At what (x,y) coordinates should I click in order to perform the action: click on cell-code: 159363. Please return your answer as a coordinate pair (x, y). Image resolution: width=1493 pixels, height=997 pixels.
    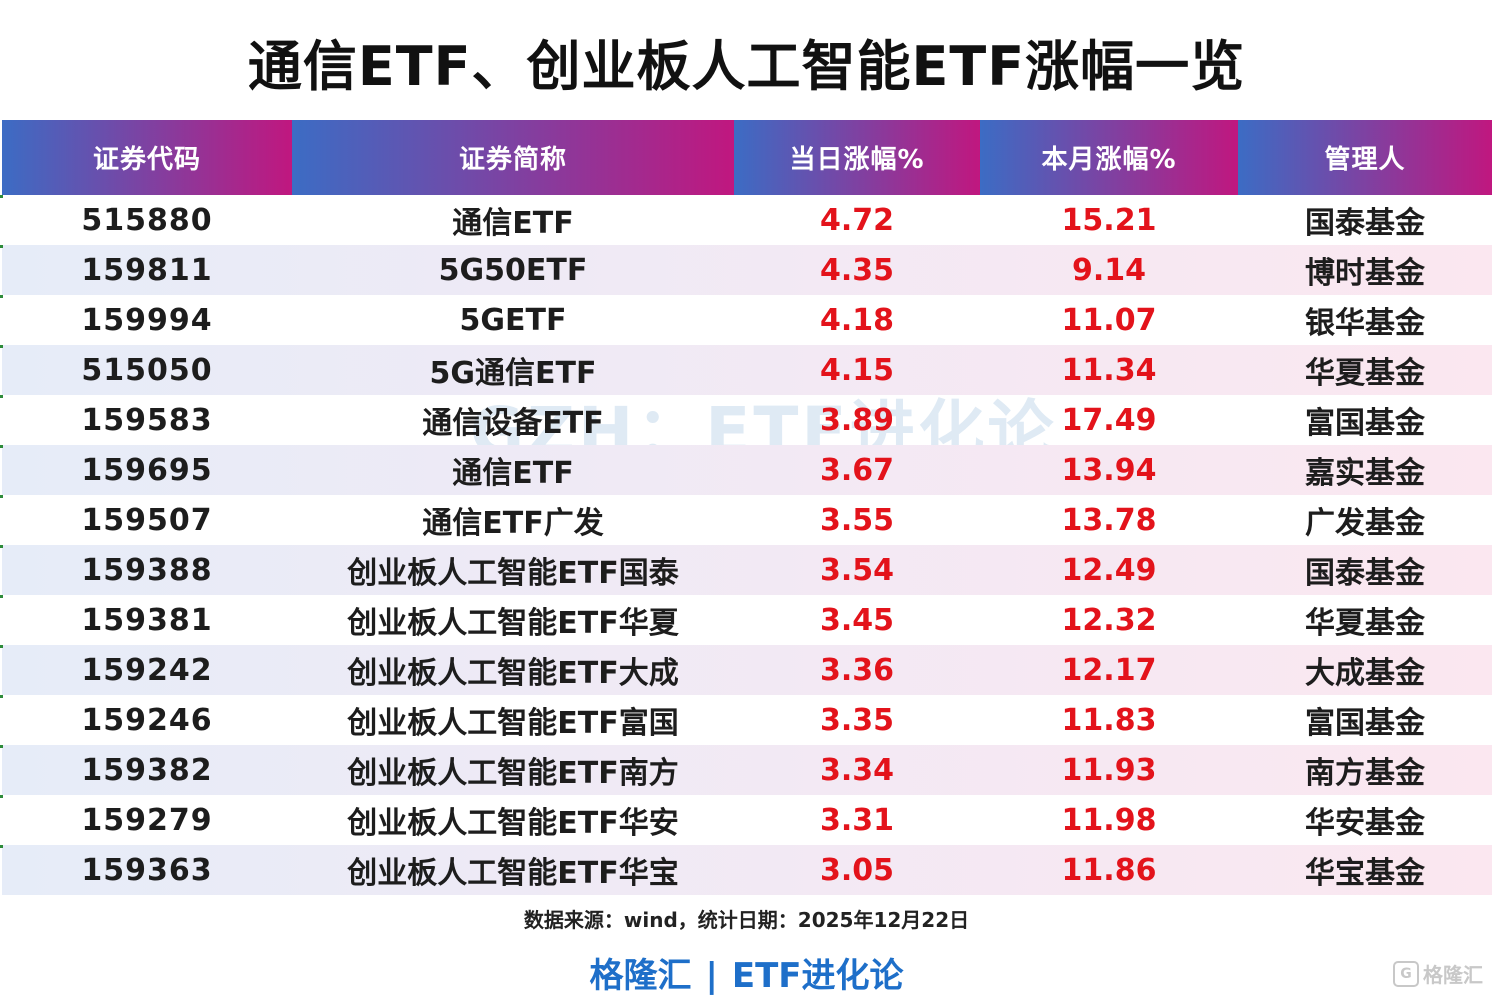
    Looking at the image, I should click on (147, 870).